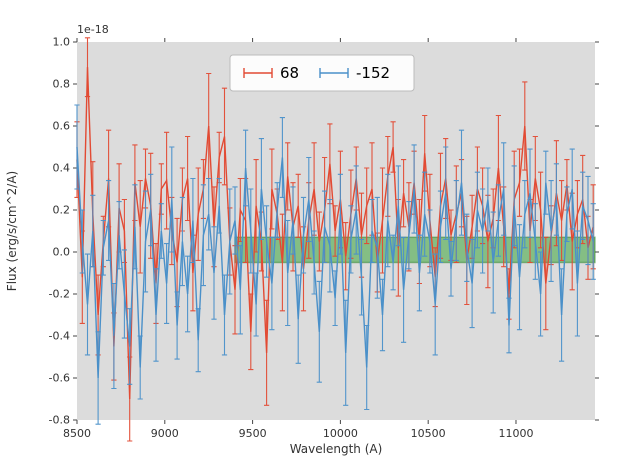  Describe the element at coordinates (77, 433) in the screenshot. I see `x-tick-label: 8500` at that location.